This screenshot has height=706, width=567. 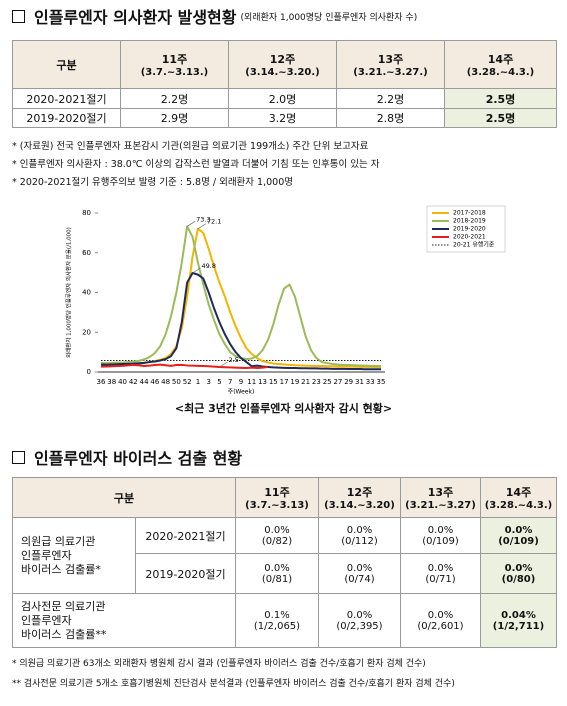 I want to click on header-cell: 13주 (3.21.~3.27.), so click(x=390, y=64).